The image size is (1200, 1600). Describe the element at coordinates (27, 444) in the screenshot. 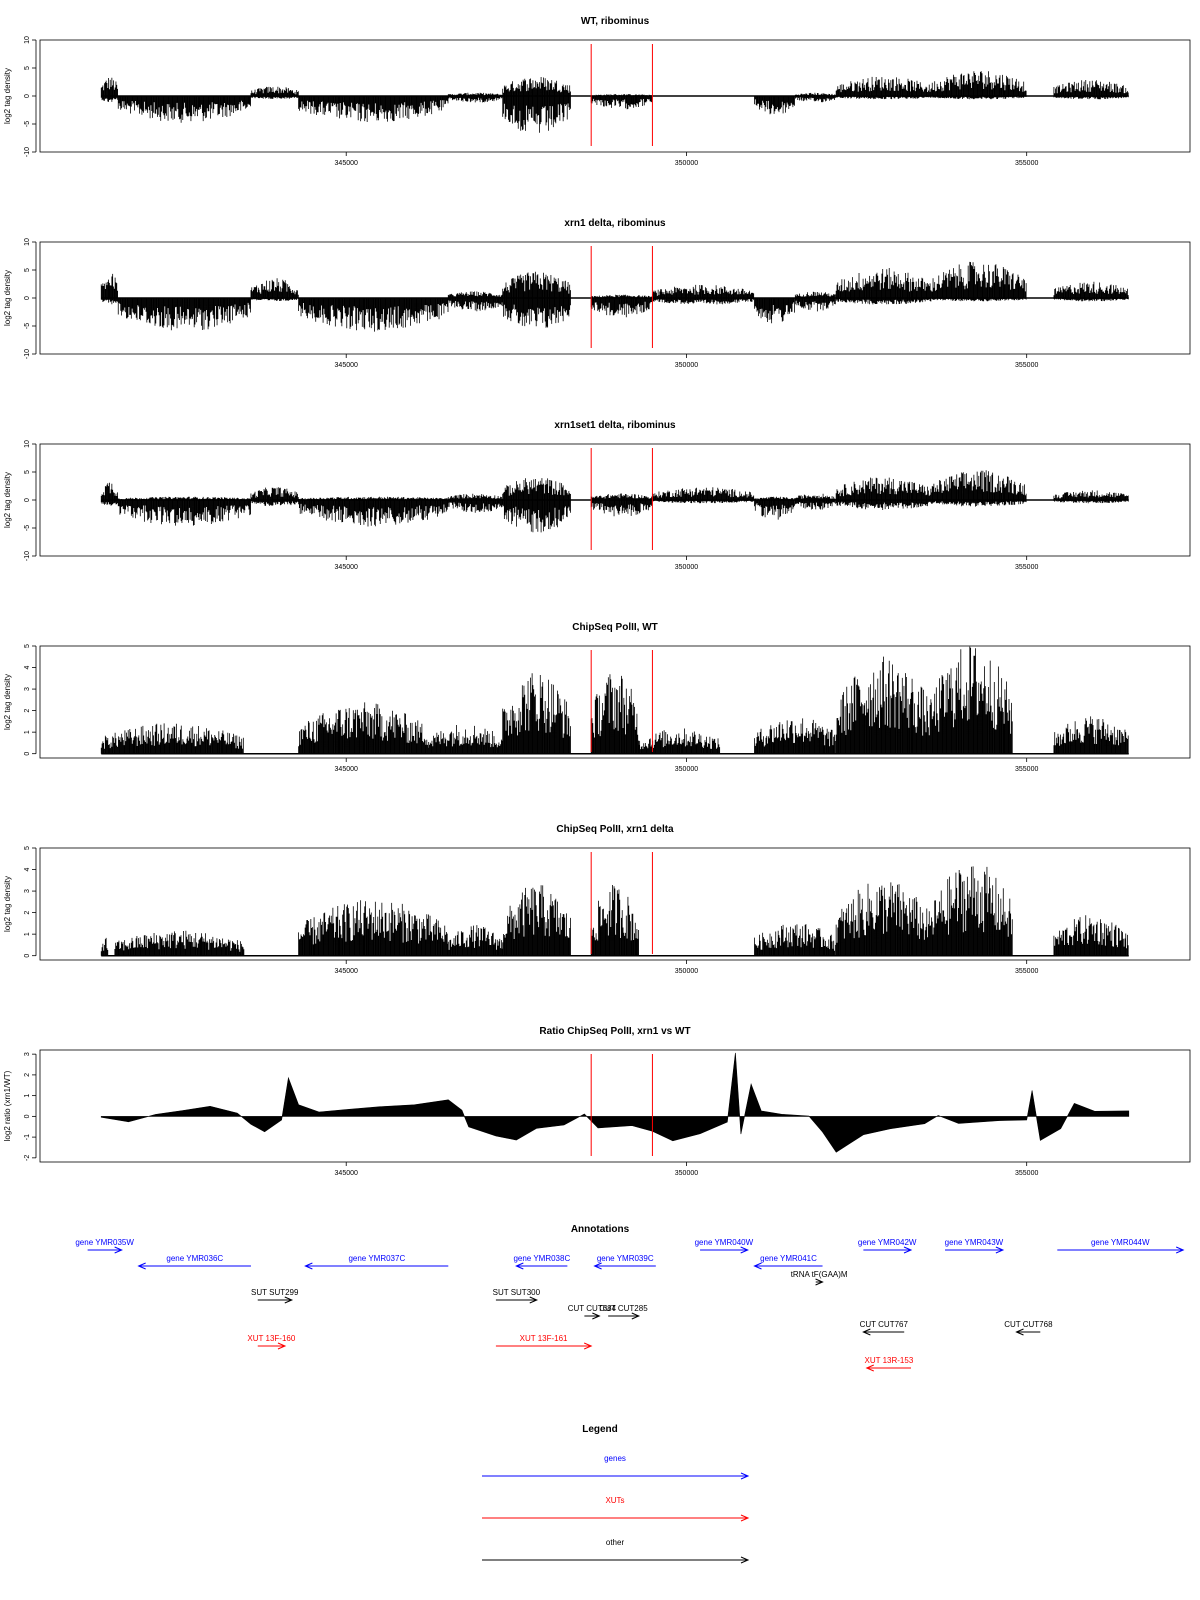

I see `y-tick-label: 10` at that location.